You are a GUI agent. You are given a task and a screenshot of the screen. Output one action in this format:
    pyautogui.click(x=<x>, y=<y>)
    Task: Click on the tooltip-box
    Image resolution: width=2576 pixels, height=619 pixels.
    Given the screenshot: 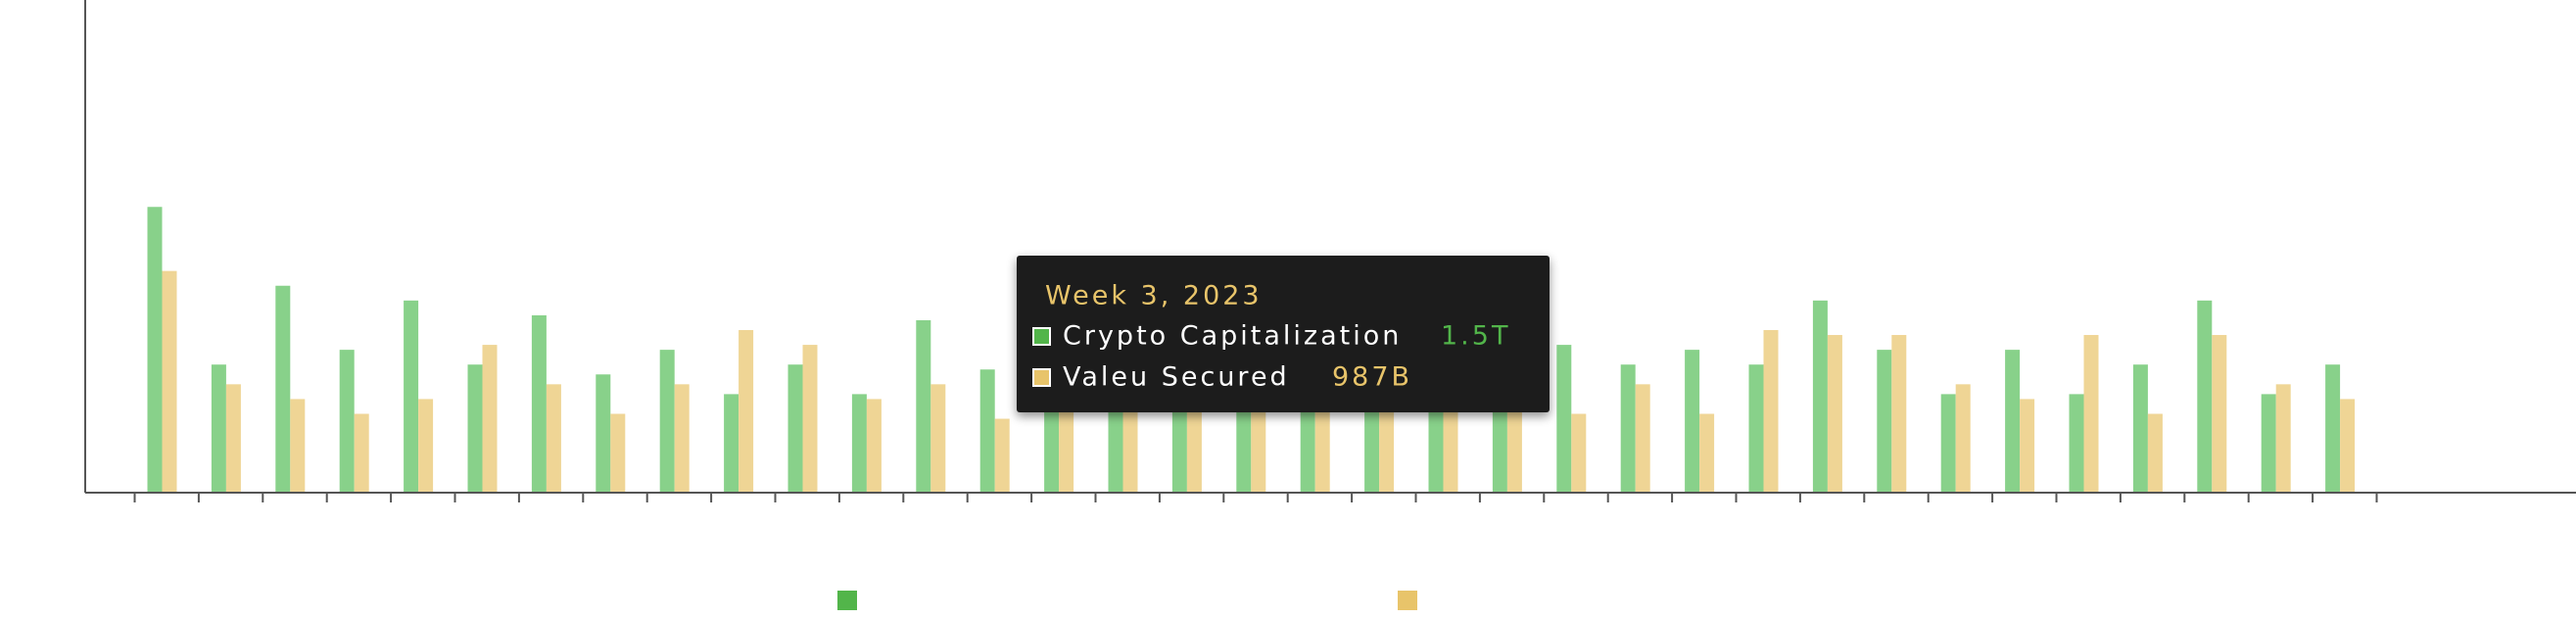 What is the action you would take?
    pyautogui.click(x=1283, y=334)
    